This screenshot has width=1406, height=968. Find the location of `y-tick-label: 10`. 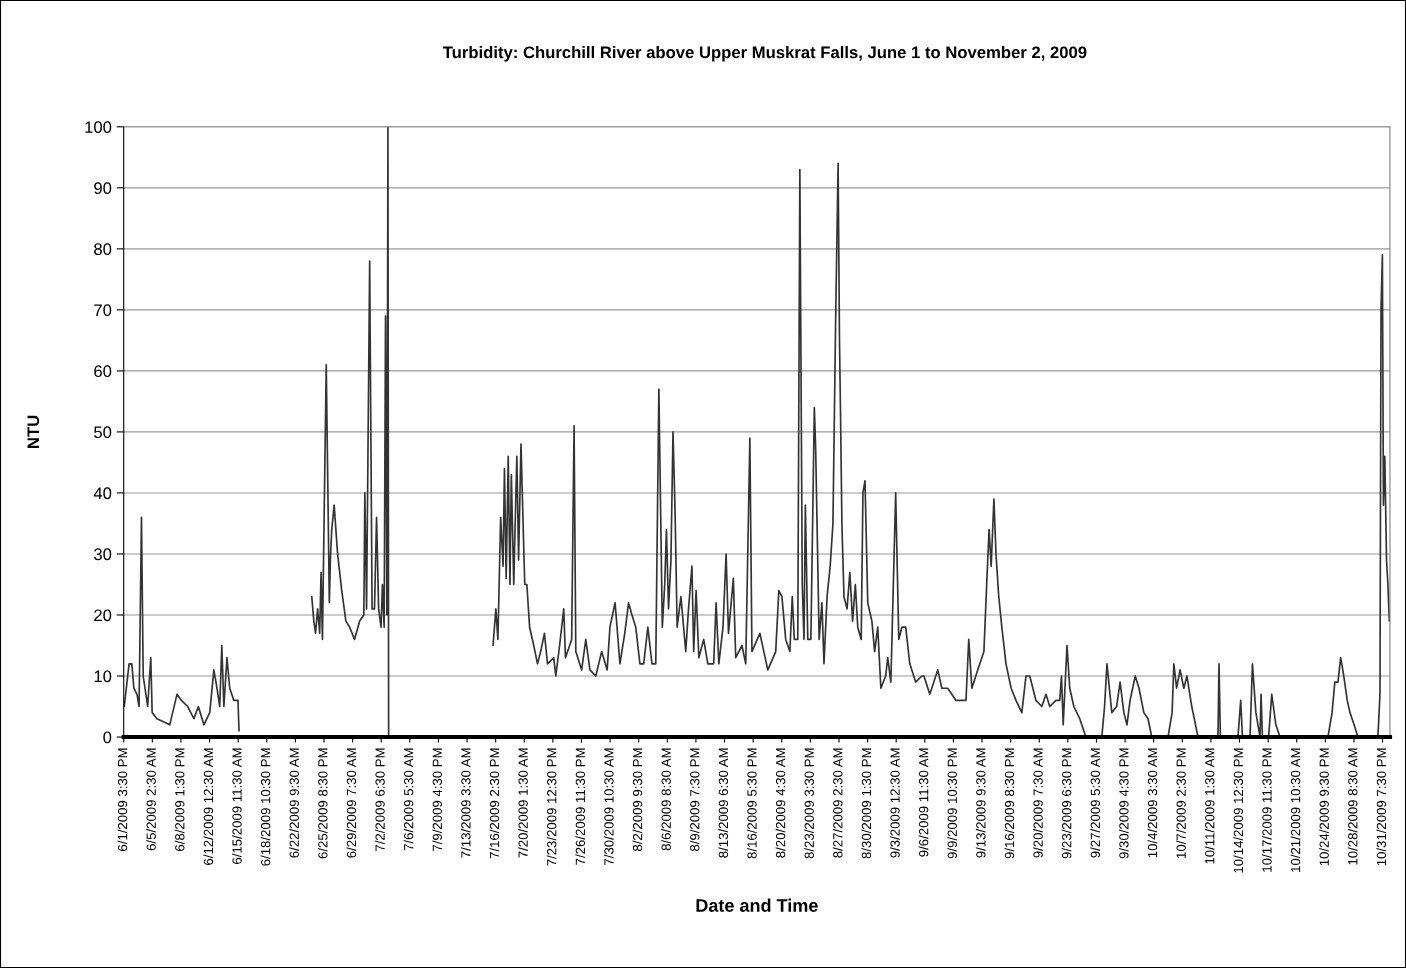

y-tick-label: 10 is located at coordinates (103, 676).